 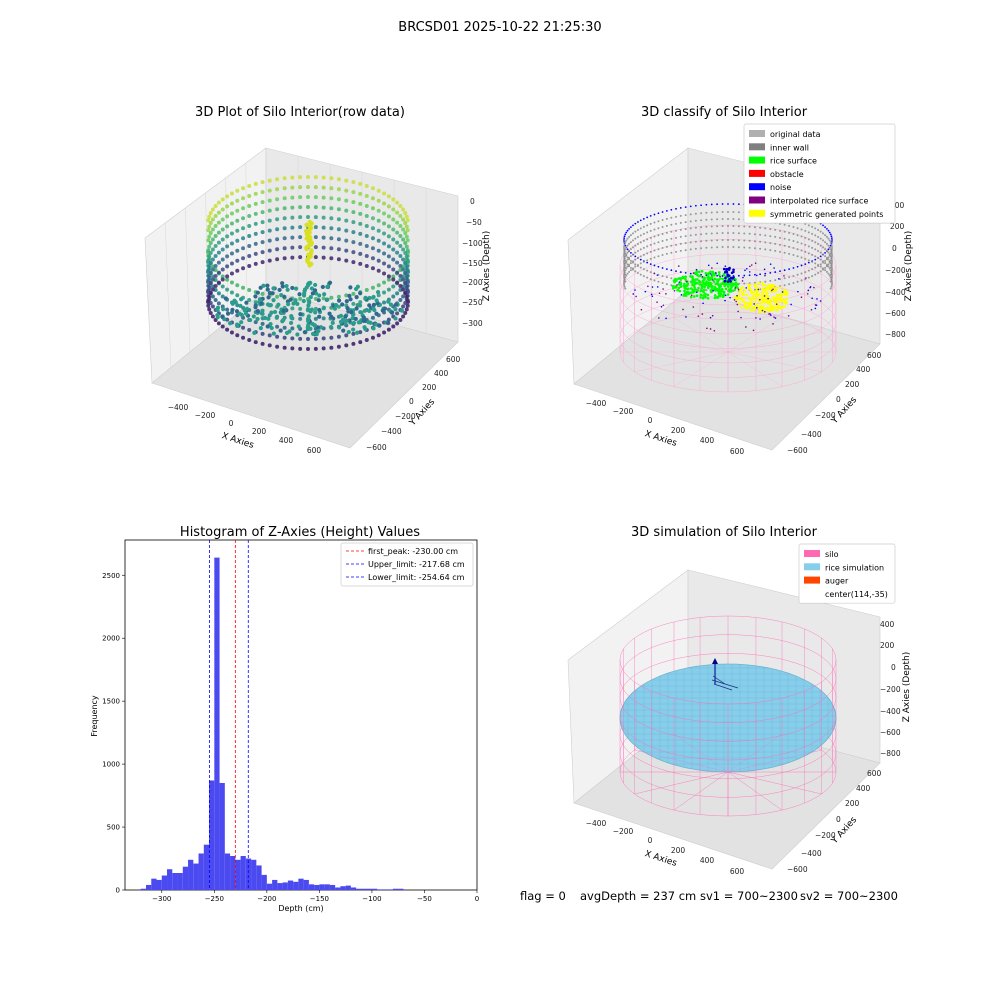 I want to click on histogram-legend-label: Lower_limit: -254.64 cm, so click(x=416, y=577).